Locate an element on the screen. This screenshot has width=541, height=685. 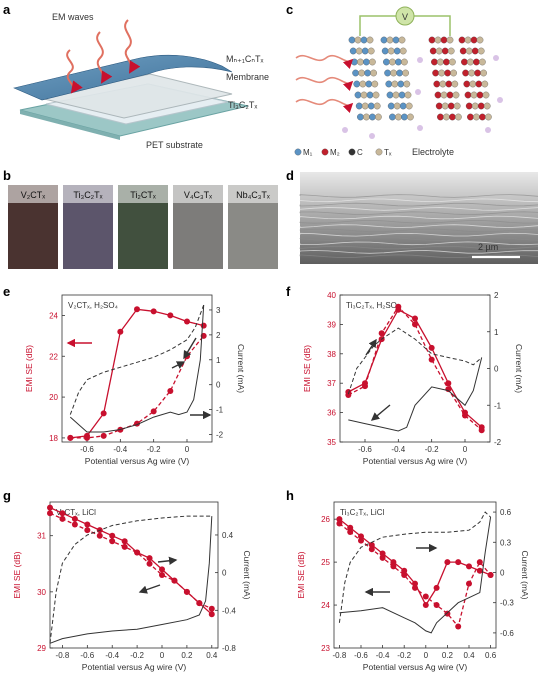
scale-bar-label: 2 µm is located at coordinates (488, 247).